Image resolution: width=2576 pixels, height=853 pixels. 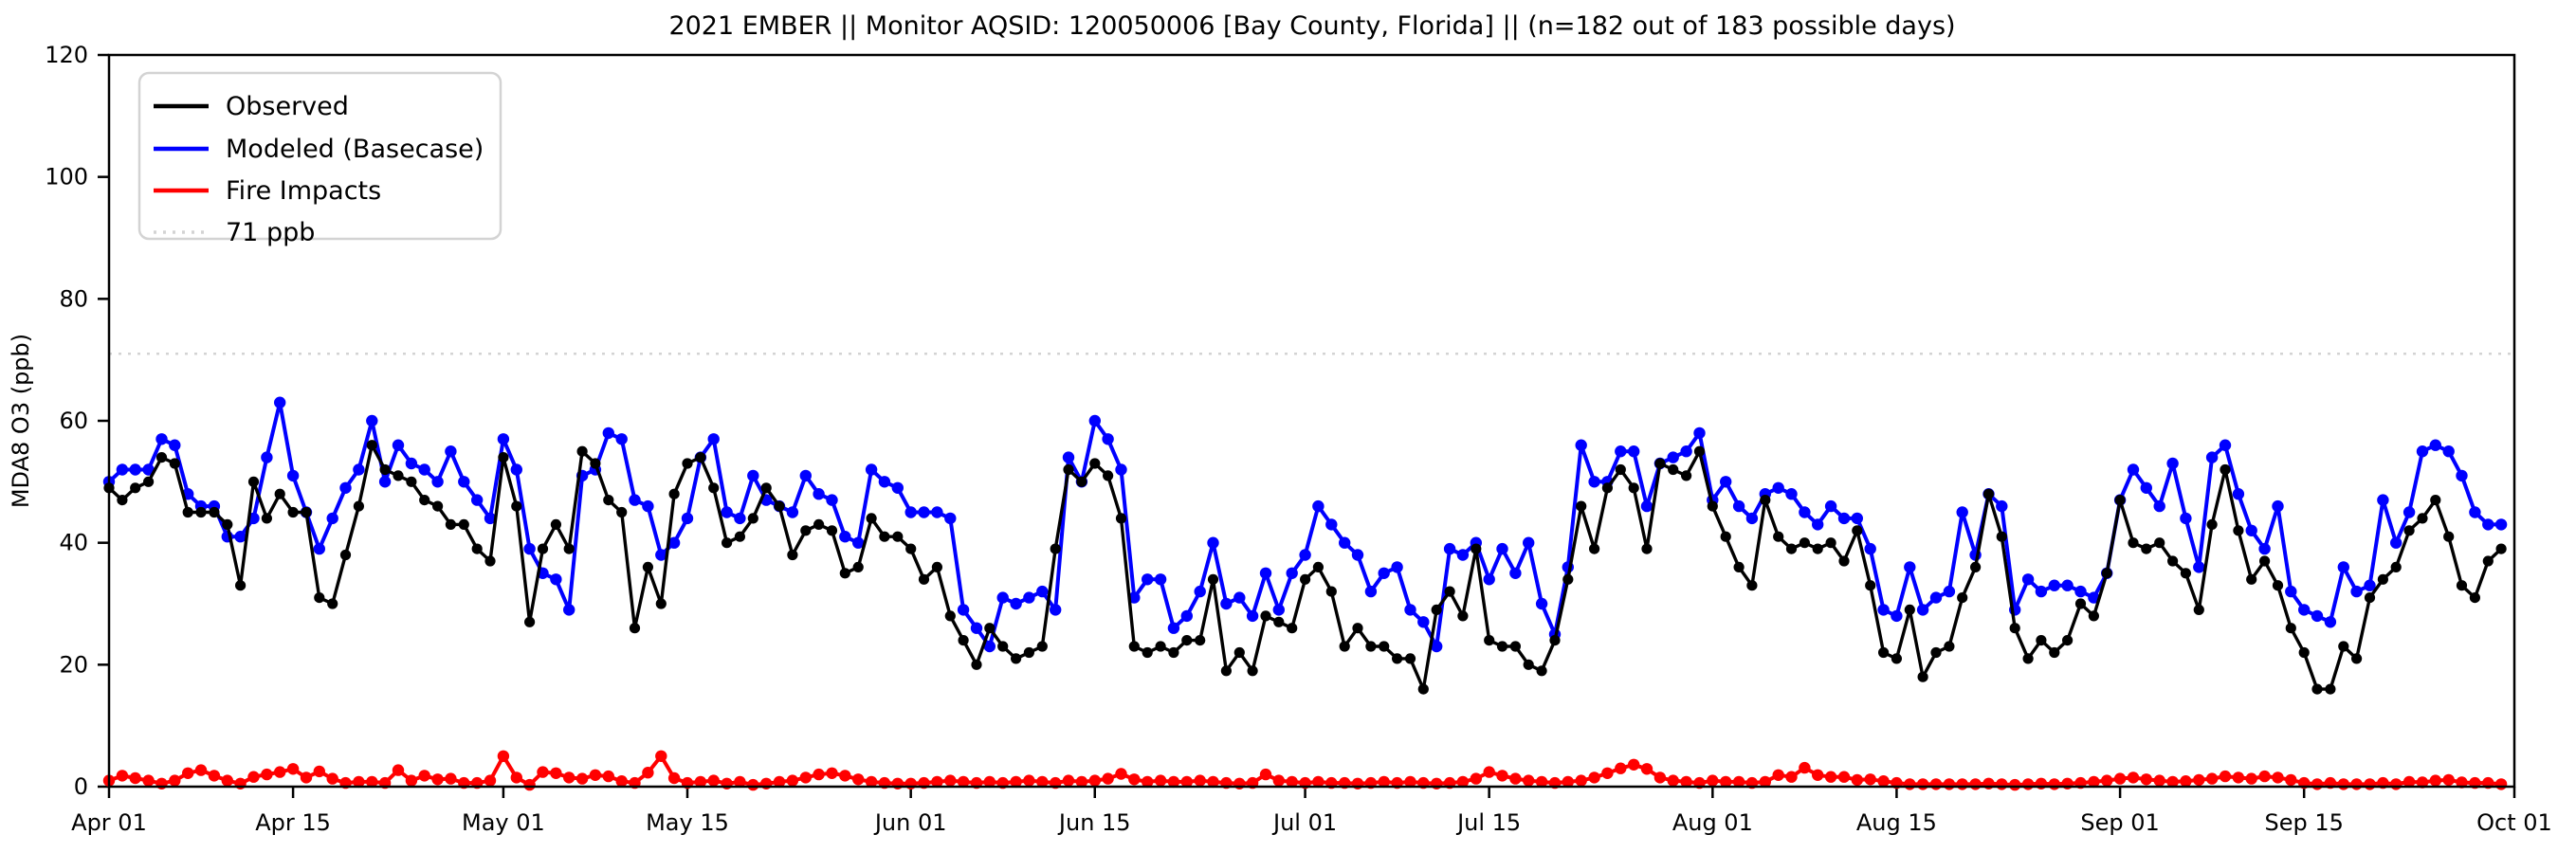 What do you see at coordinates (2303, 822) in the screenshot?
I see `x-tick-label: Sep 15` at bounding box center [2303, 822].